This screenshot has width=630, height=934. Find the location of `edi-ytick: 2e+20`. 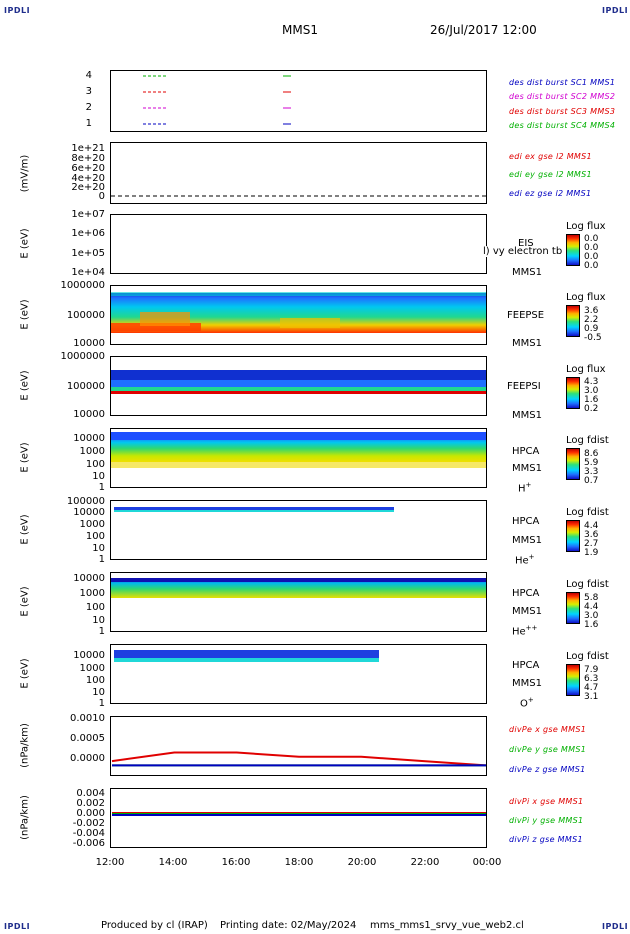

edi-ytick: 2e+20 is located at coordinates (88, 187).